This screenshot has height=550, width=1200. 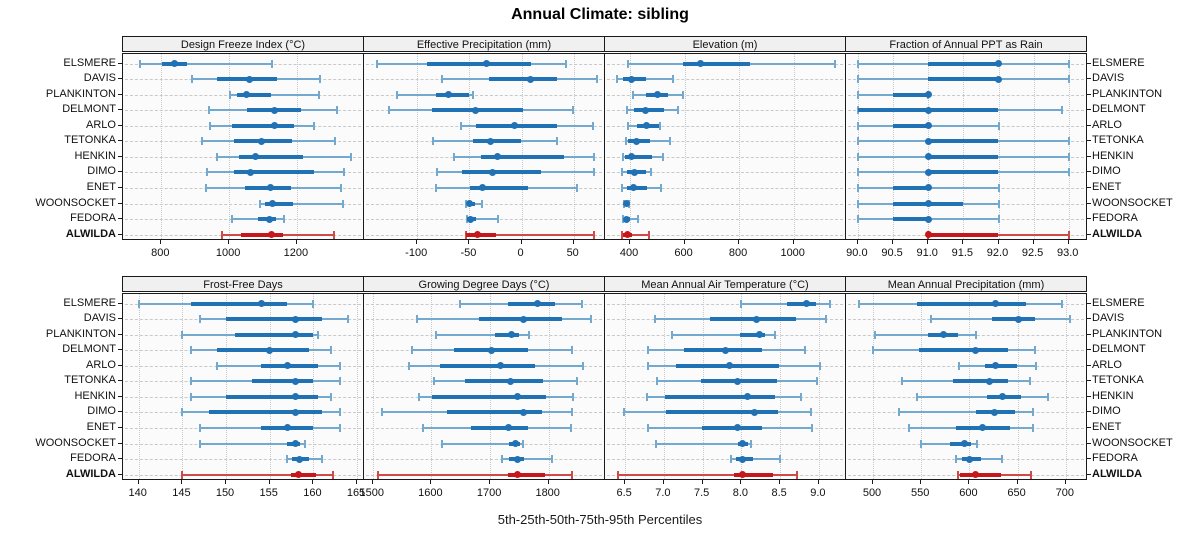 I want to click on site-label-left-enet: ENET, so click(x=101, y=186).